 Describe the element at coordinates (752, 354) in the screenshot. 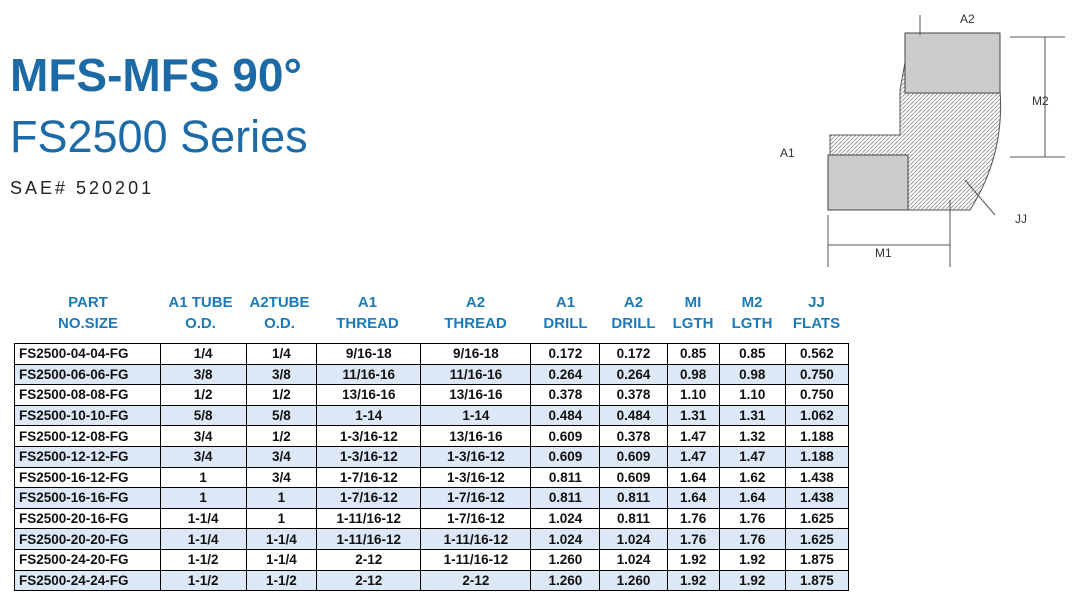

I see `table-cell: 0.85` at that location.